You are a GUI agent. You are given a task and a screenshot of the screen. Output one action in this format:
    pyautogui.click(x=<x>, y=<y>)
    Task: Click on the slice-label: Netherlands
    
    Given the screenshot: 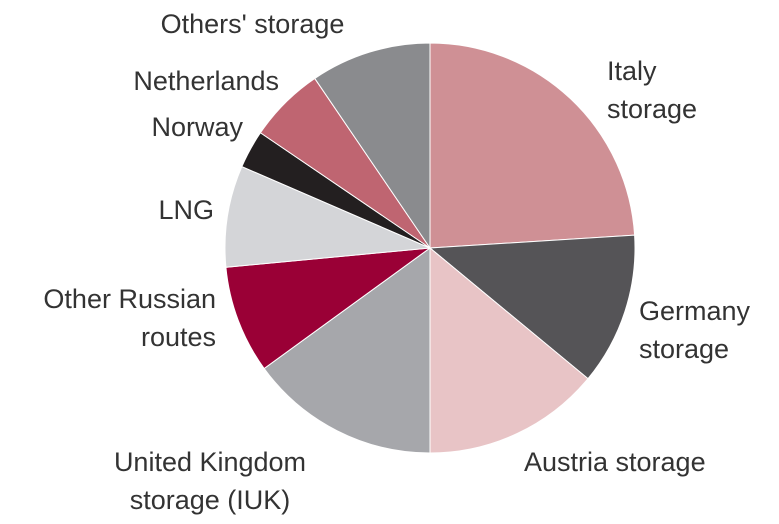 What is the action you would take?
    pyautogui.click(x=206, y=81)
    